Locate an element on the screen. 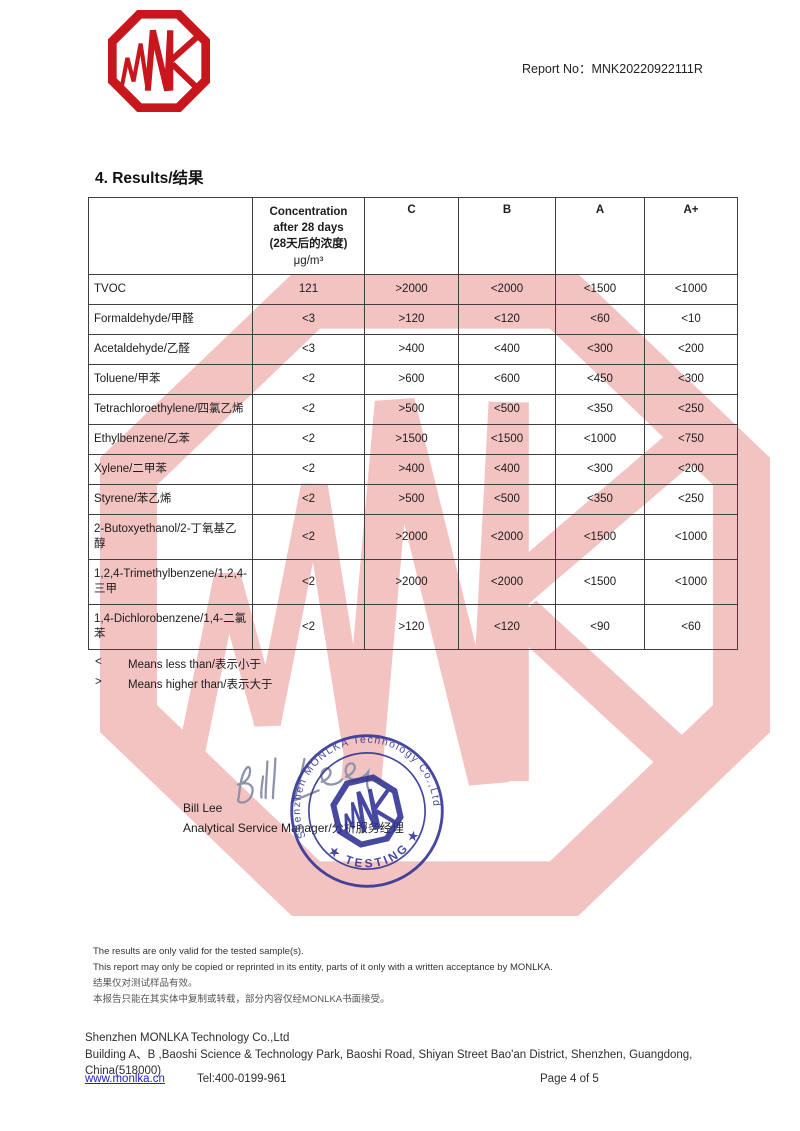 This screenshot has width=800, height=1131. header-grade-c: C is located at coordinates (411, 236).